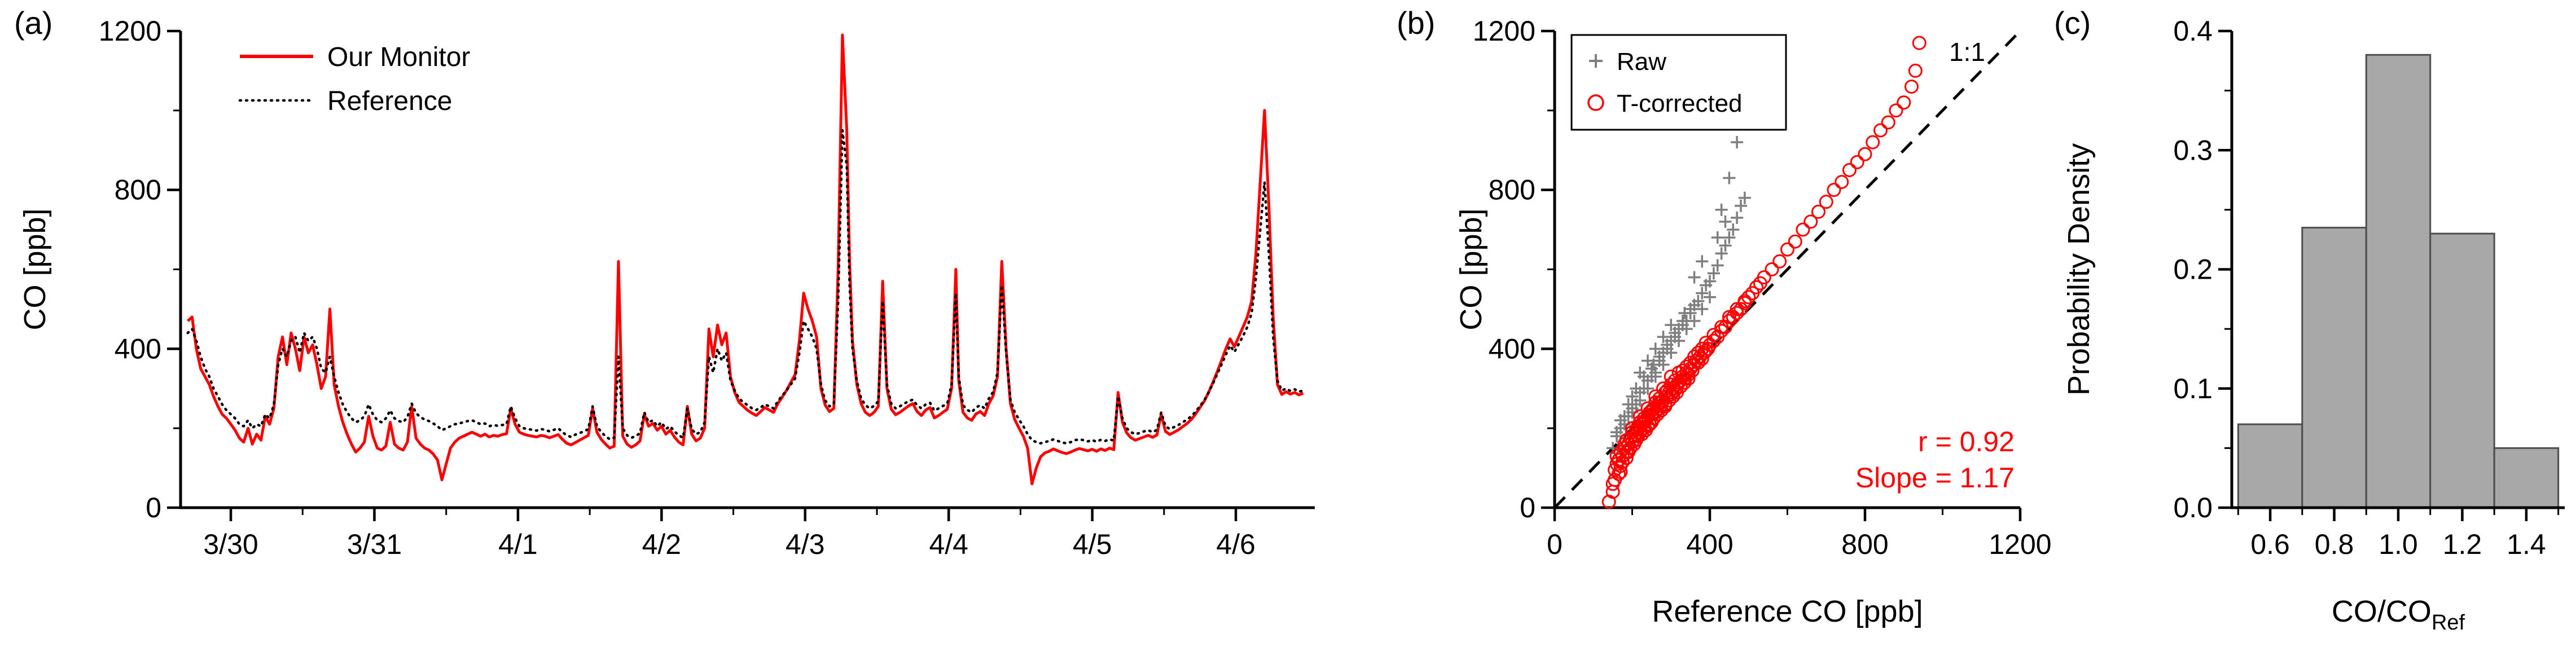 The image size is (2576, 669). I want to click on panel-c-letter: (c), so click(2072, 23).